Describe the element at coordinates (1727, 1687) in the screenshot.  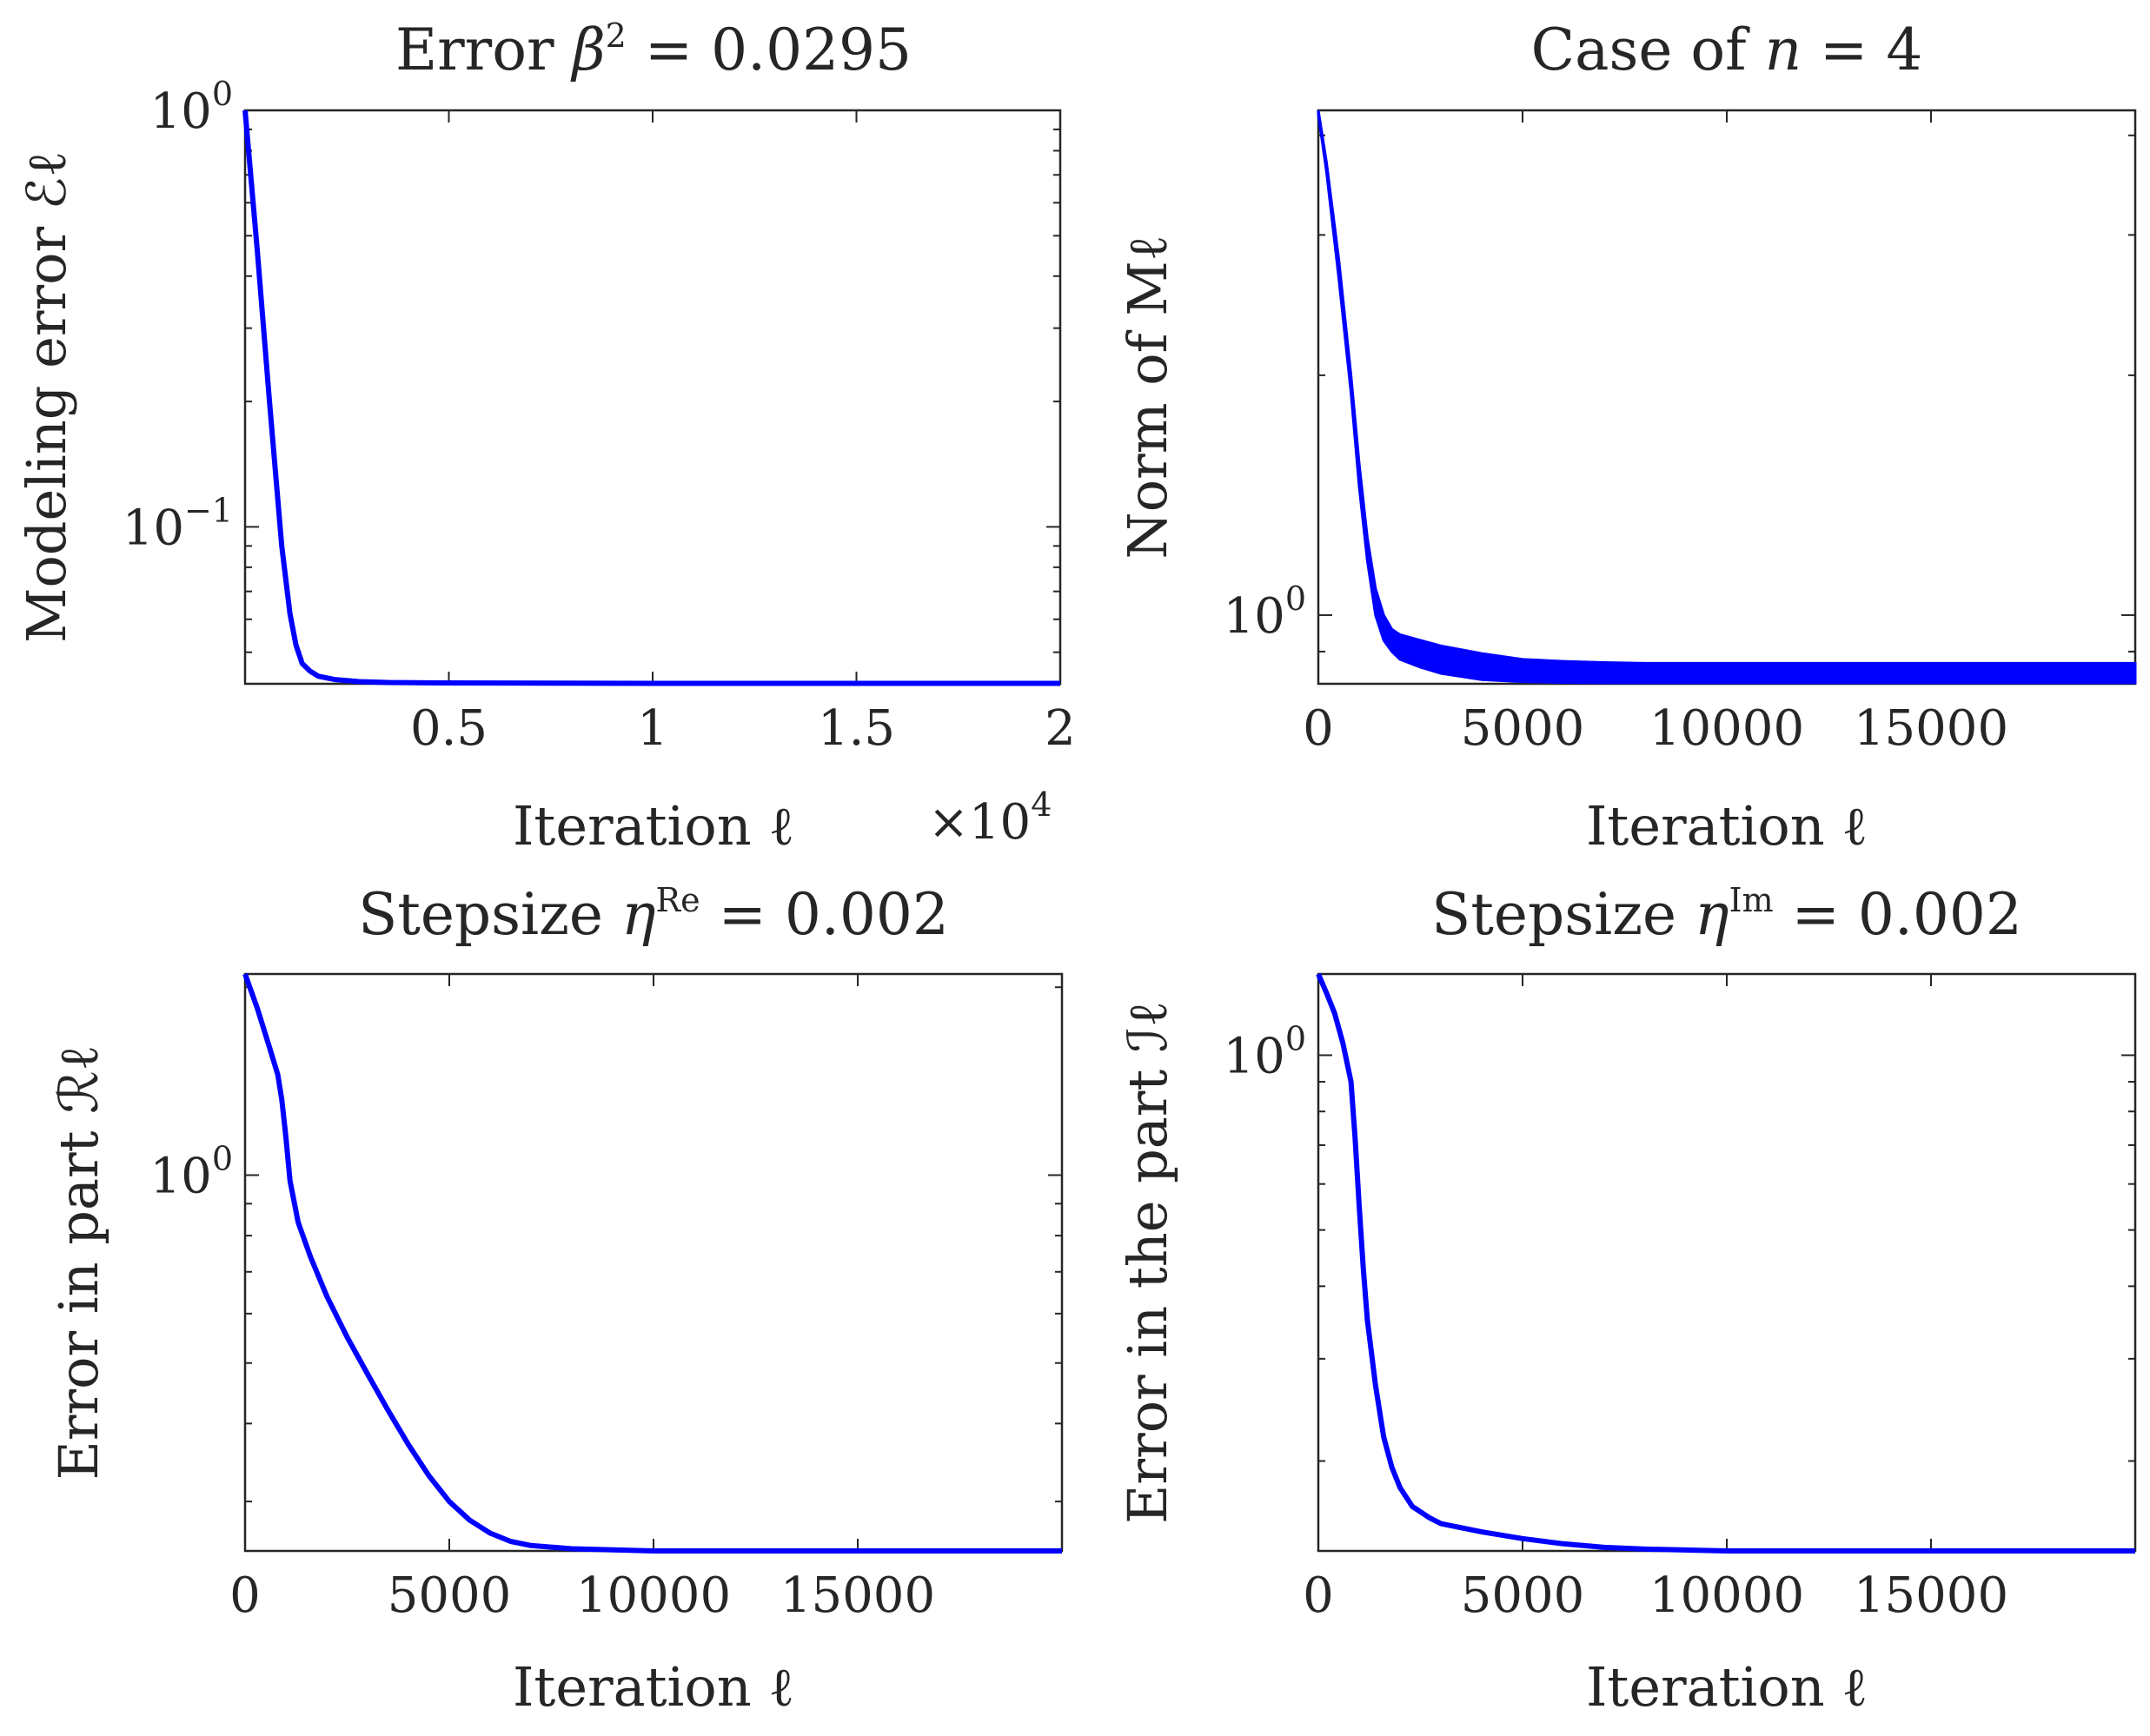
I see `chart-br-xlabel: Iteration ℓ` at that location.